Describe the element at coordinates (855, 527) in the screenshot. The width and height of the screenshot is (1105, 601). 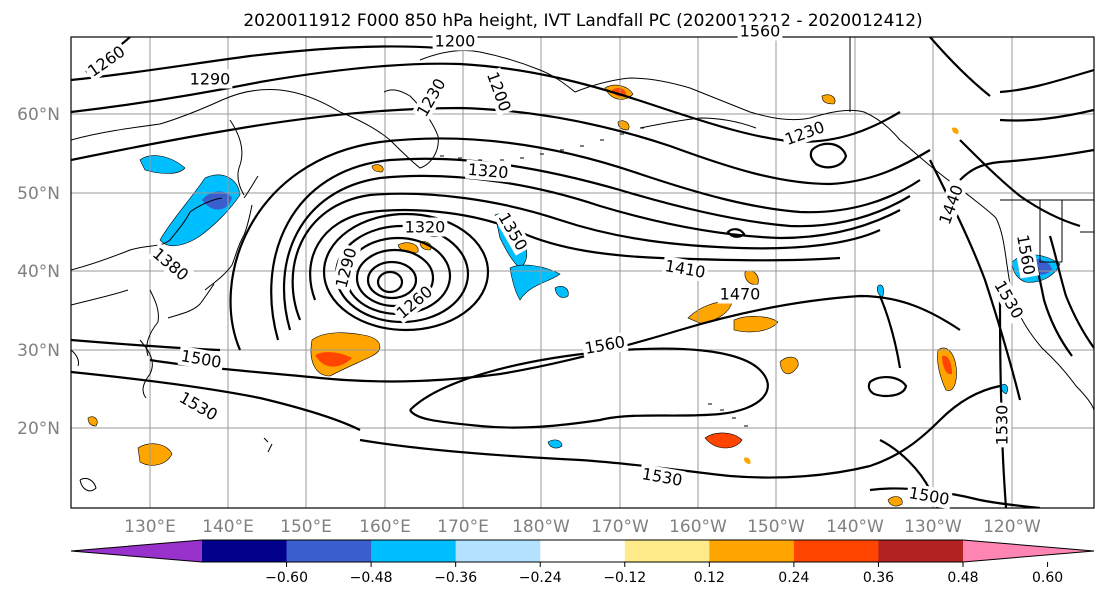
I see `lon-label: 140°W` at that location.